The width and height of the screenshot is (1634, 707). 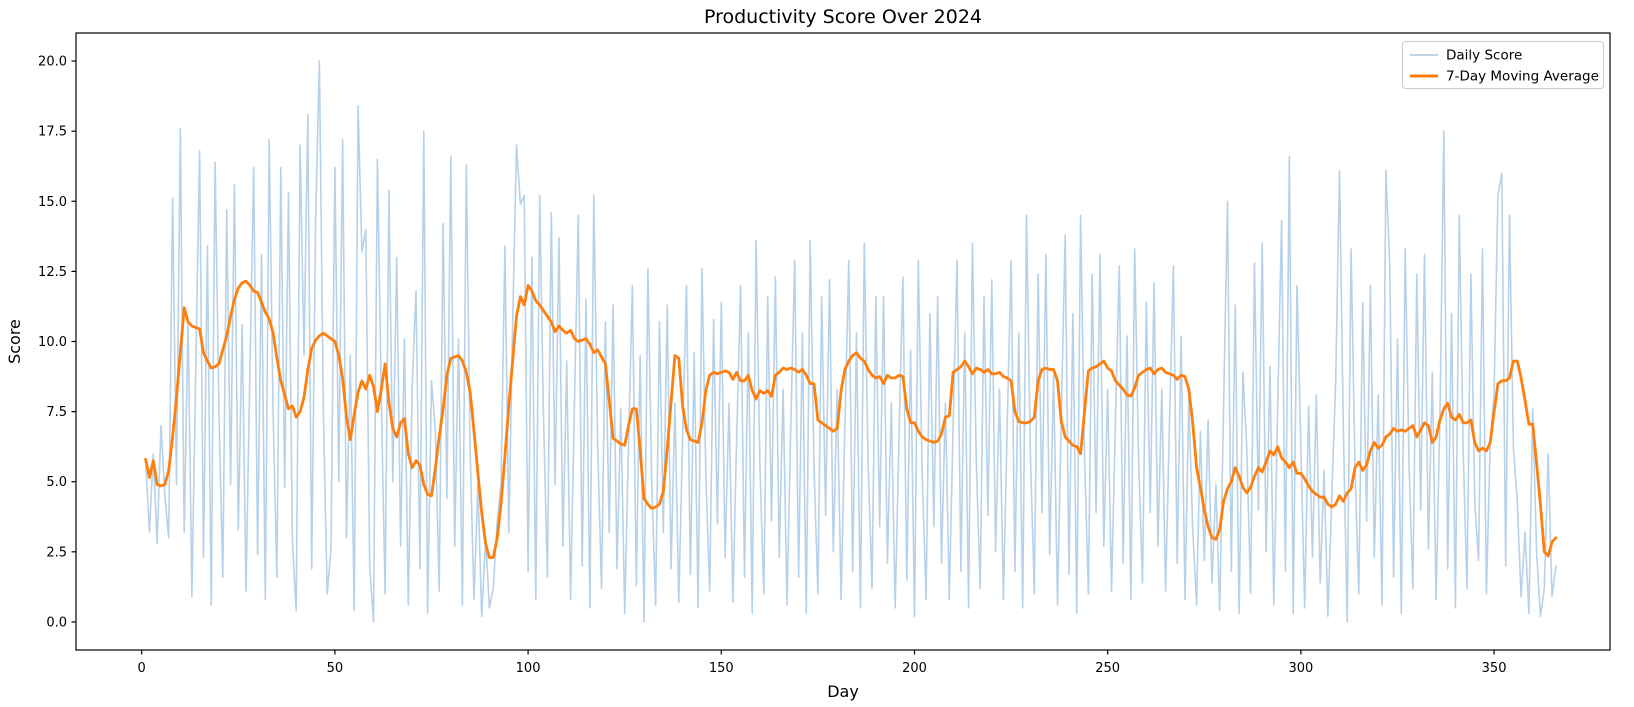 I want to click on chart-title: Productivity Score Over 2024, so click(x=843, y=17).